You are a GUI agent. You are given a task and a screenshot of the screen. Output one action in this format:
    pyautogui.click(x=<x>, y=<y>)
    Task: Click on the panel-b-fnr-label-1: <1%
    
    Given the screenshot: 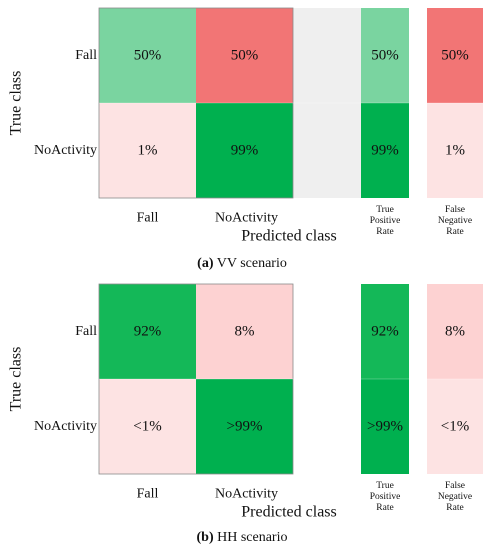 What is the action you would take?
    pyautogui.click(x=455, y=427)
    